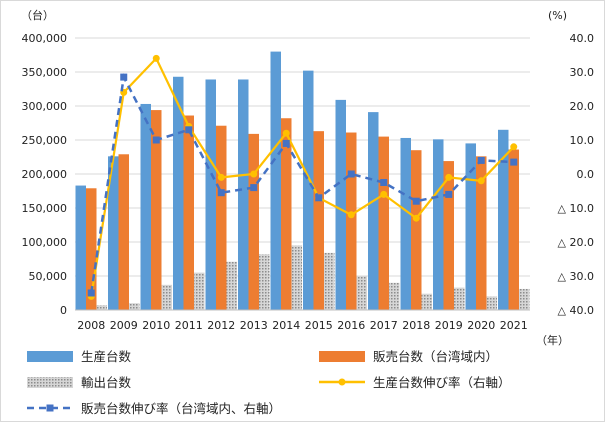 The image size is (605, 425). What do you see at coordinates (45, 174) in the screenshot?
I see `y-left-tick-label: 200,000` at bounding box center [45, 174].